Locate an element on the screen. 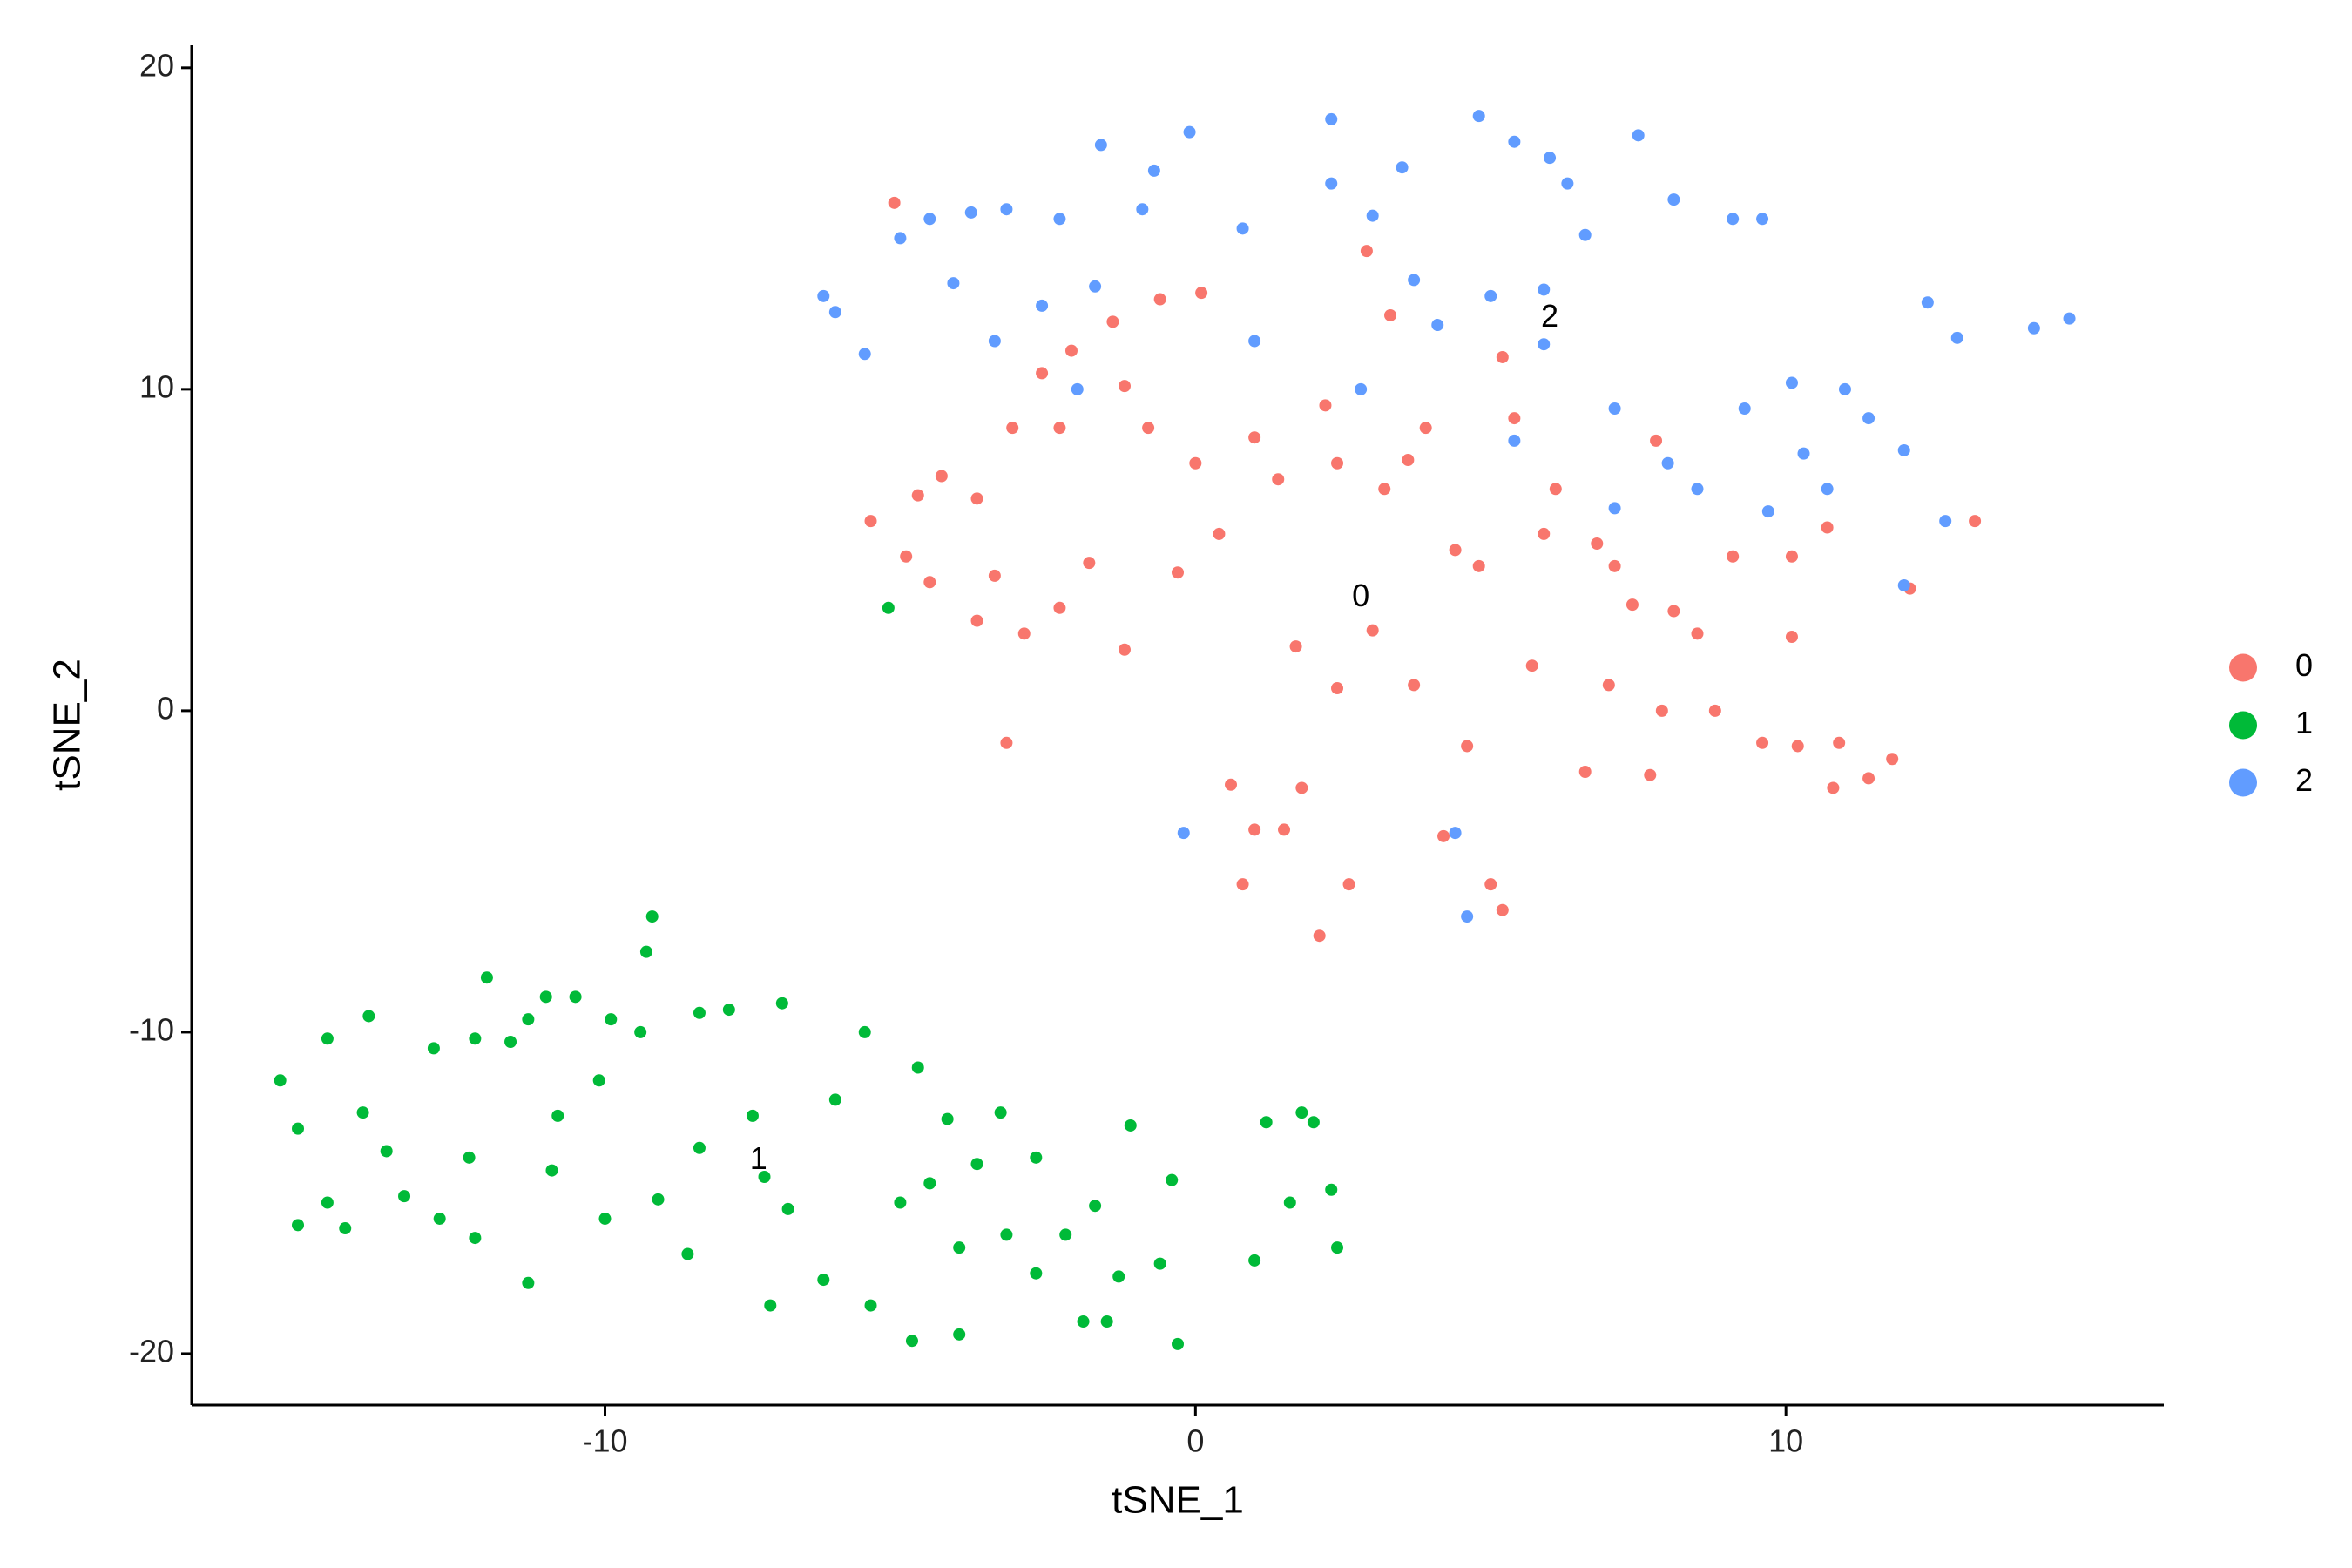 The image size is (2352, 1568). legend-label: 0 is located at coordinates (2304, 665).